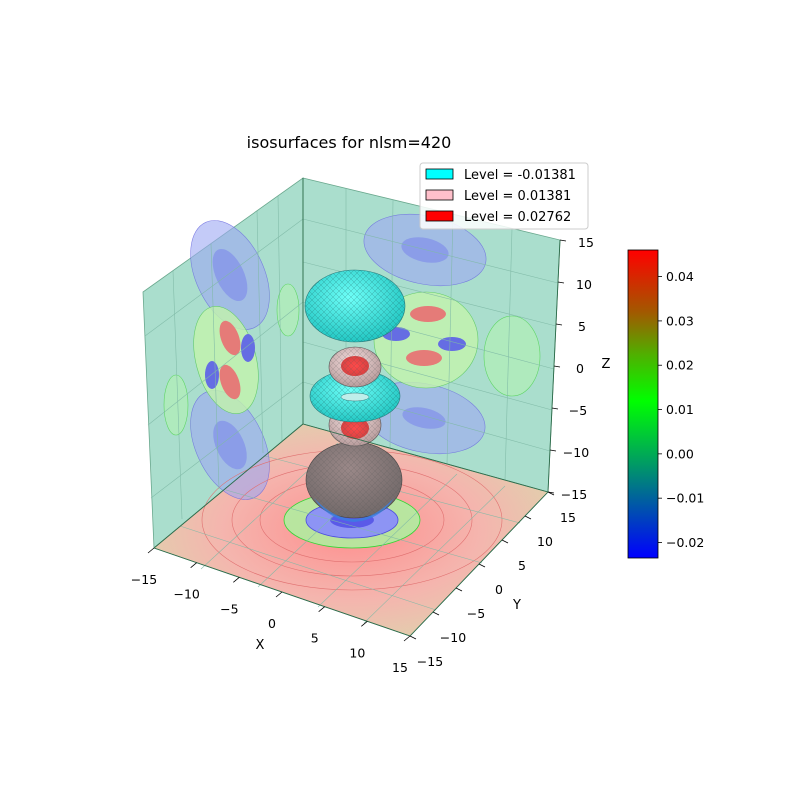  Describe the element at coordinates (476, 613) in the screenshot. I see `y-tick-label: −5` at that location.